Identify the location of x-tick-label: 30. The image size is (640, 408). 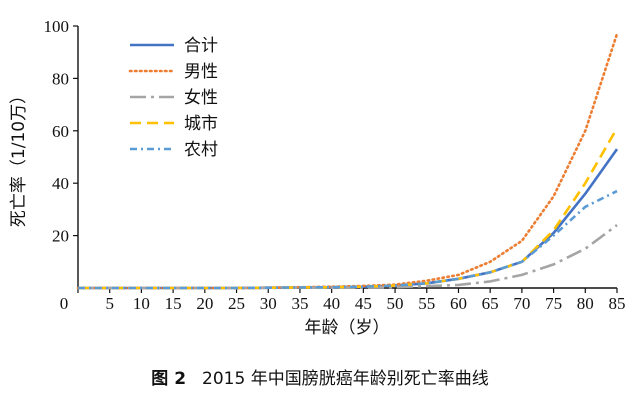
(268, 303).